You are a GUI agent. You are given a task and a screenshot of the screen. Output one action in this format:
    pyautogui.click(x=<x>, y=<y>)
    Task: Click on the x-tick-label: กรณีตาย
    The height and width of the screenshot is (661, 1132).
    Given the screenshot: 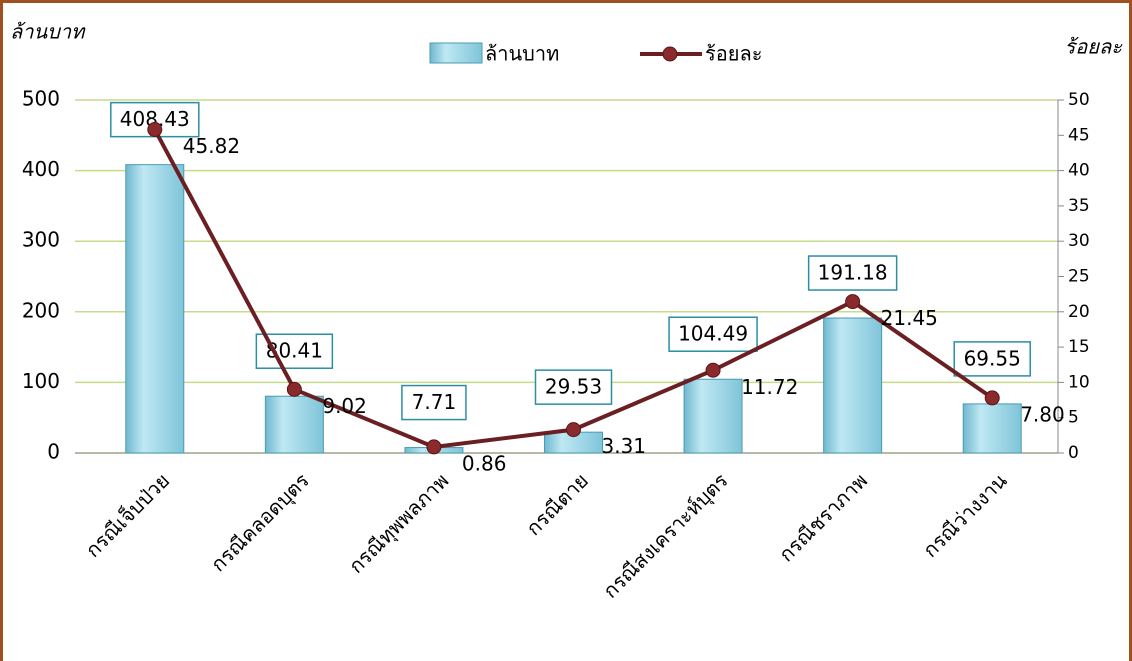 What is the action you would take?
    pyautogui.click(x=557, y=504)
    